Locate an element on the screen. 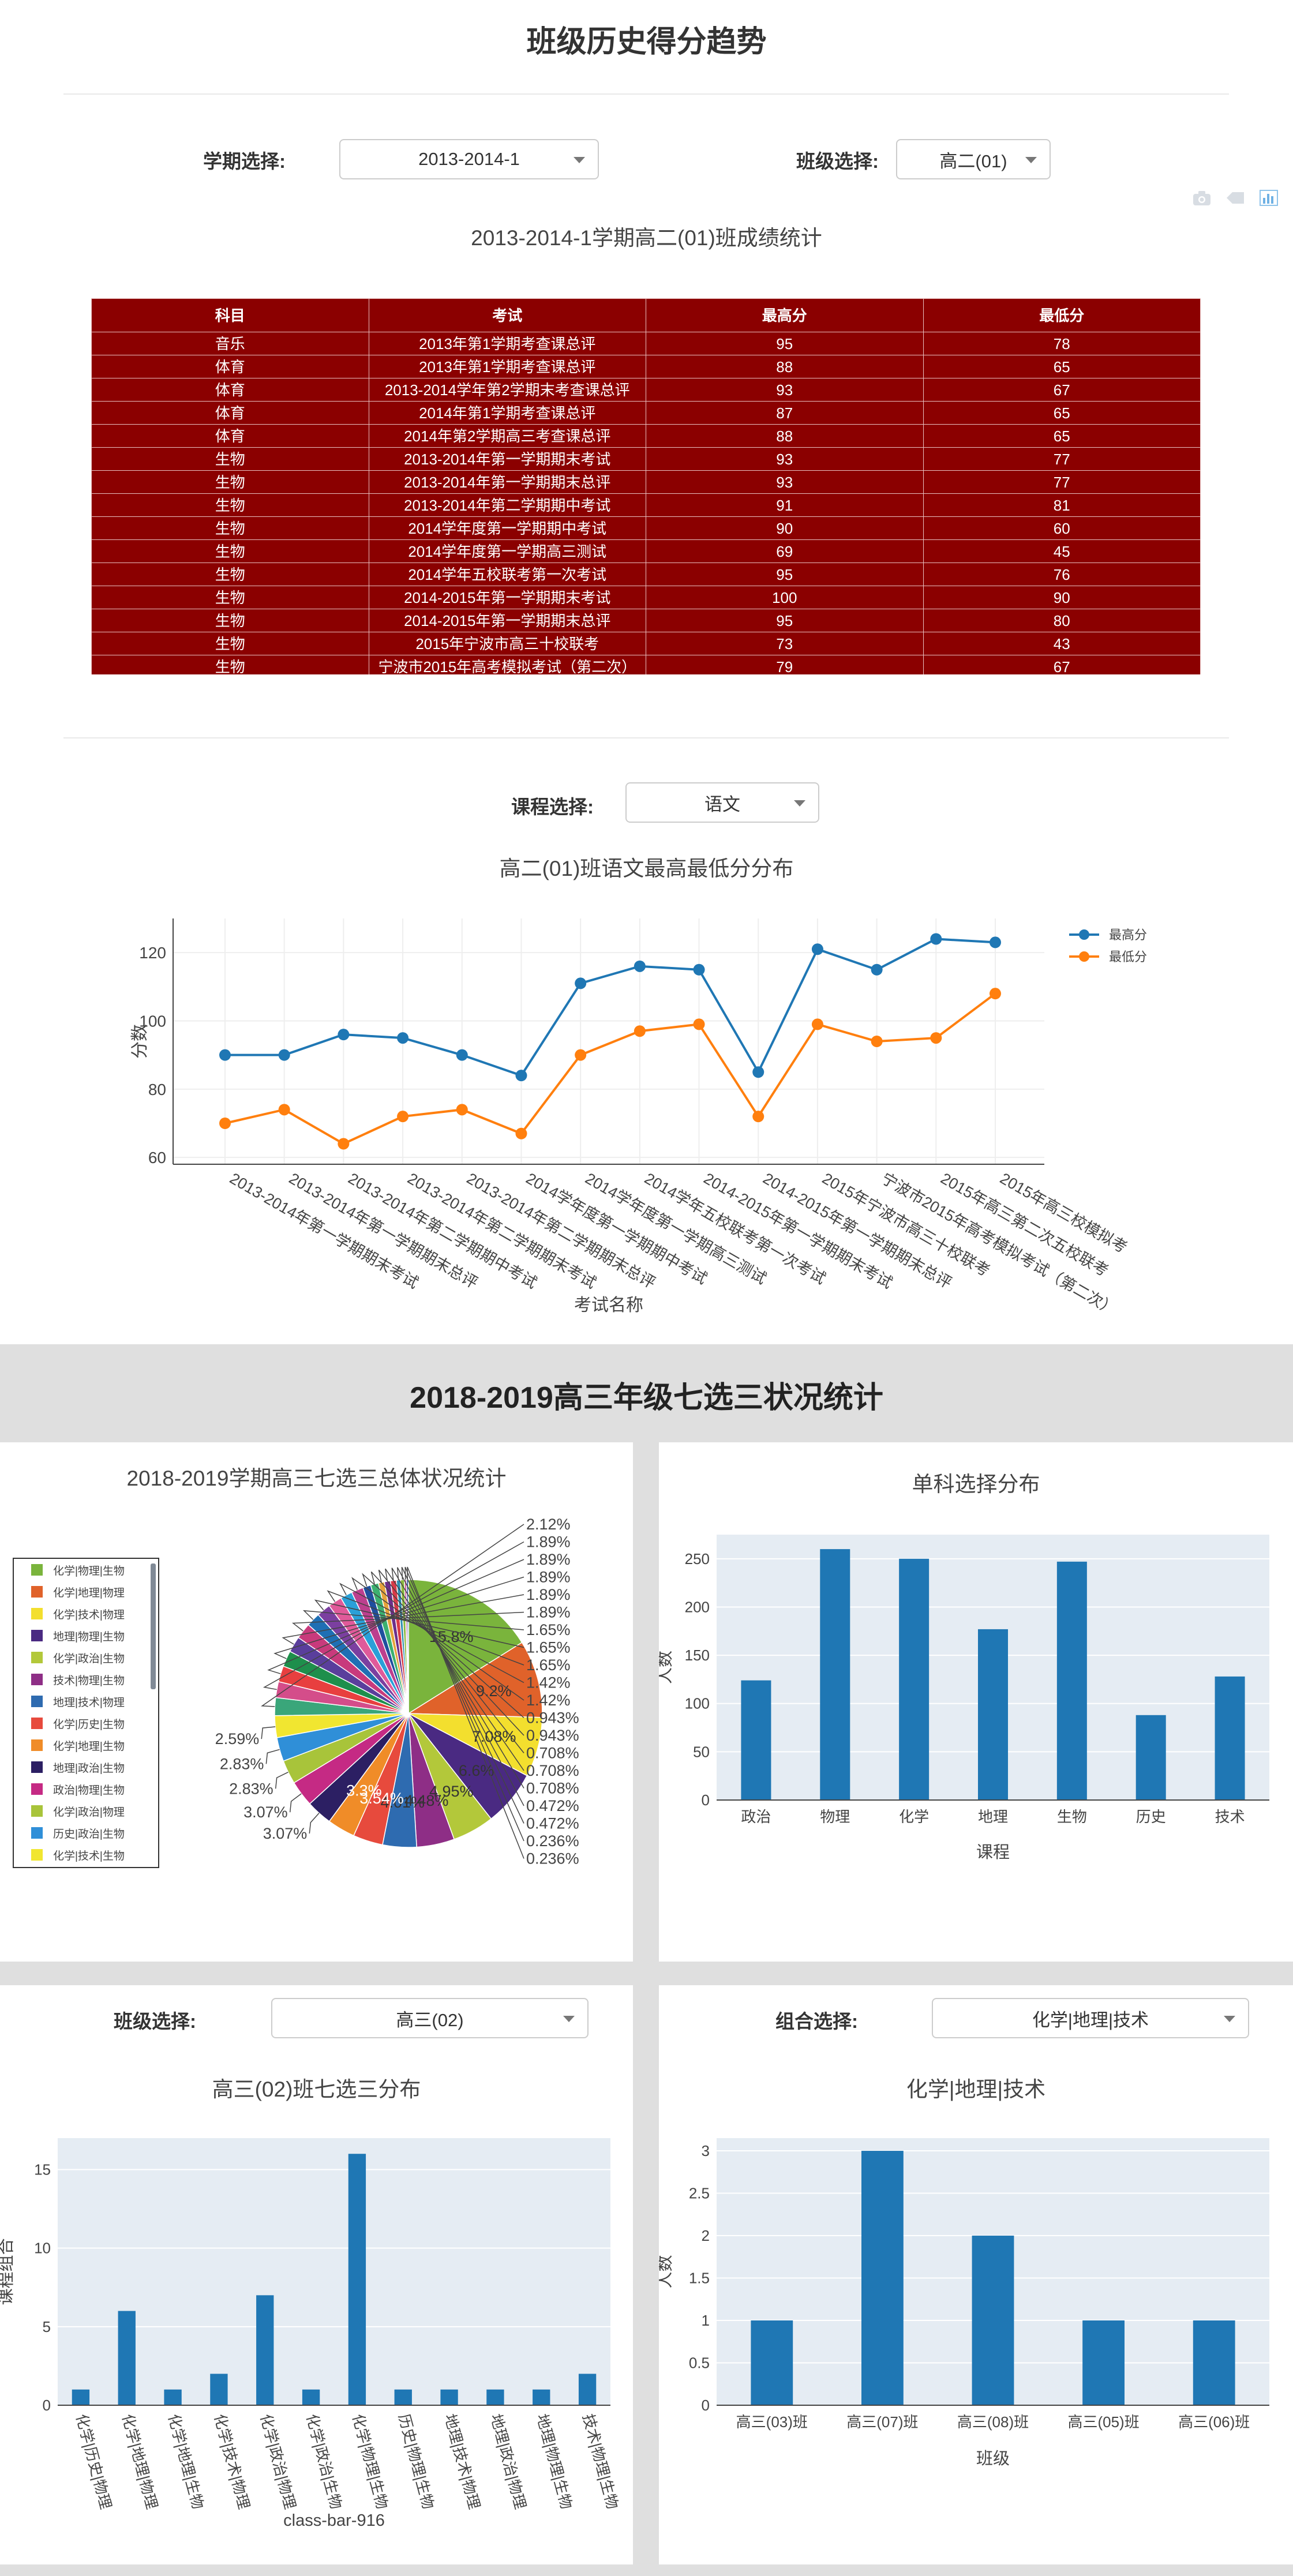  legend-item: 化学|历史|生物 is located at coordinates (86, 1723).